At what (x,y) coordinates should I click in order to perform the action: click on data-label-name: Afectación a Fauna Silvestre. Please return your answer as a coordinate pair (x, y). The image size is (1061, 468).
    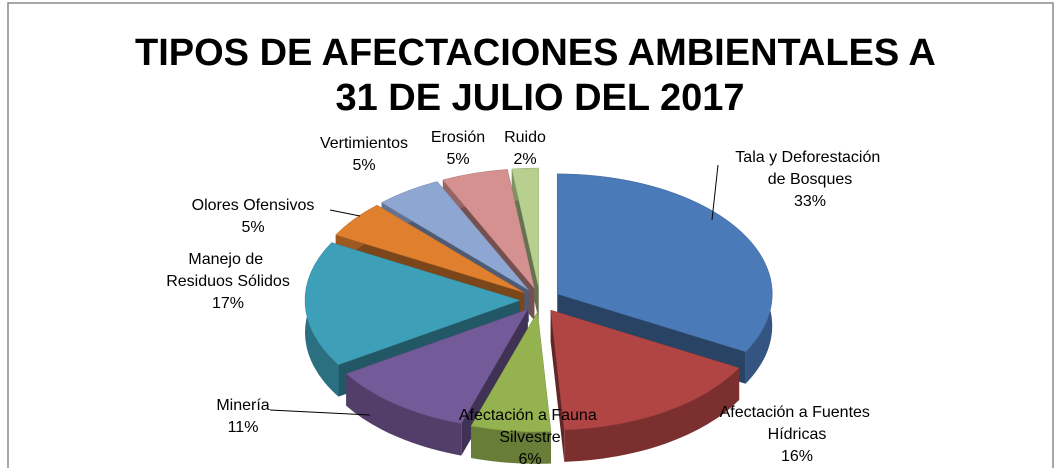
    Looking at the image, I should click on (530, 426).